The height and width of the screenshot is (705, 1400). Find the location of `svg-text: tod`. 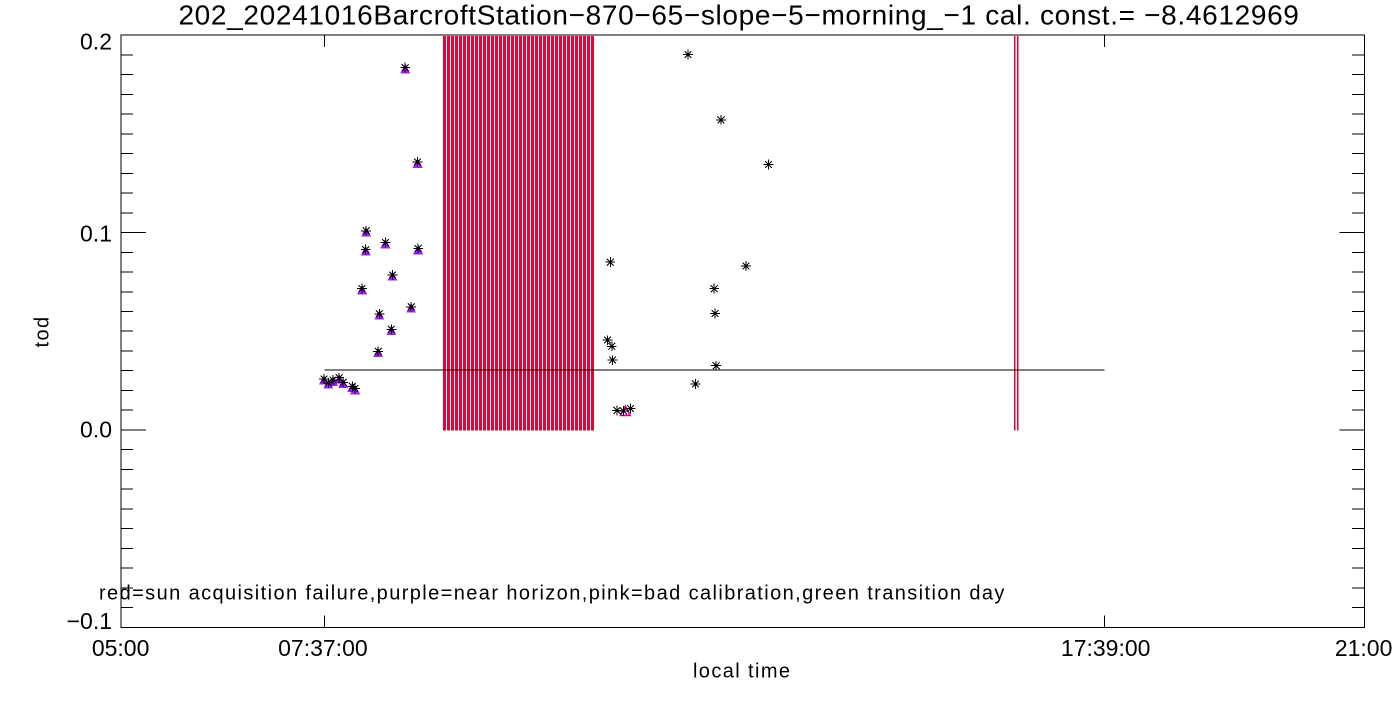

svg-text: tod is located at coordinates (43, 331).